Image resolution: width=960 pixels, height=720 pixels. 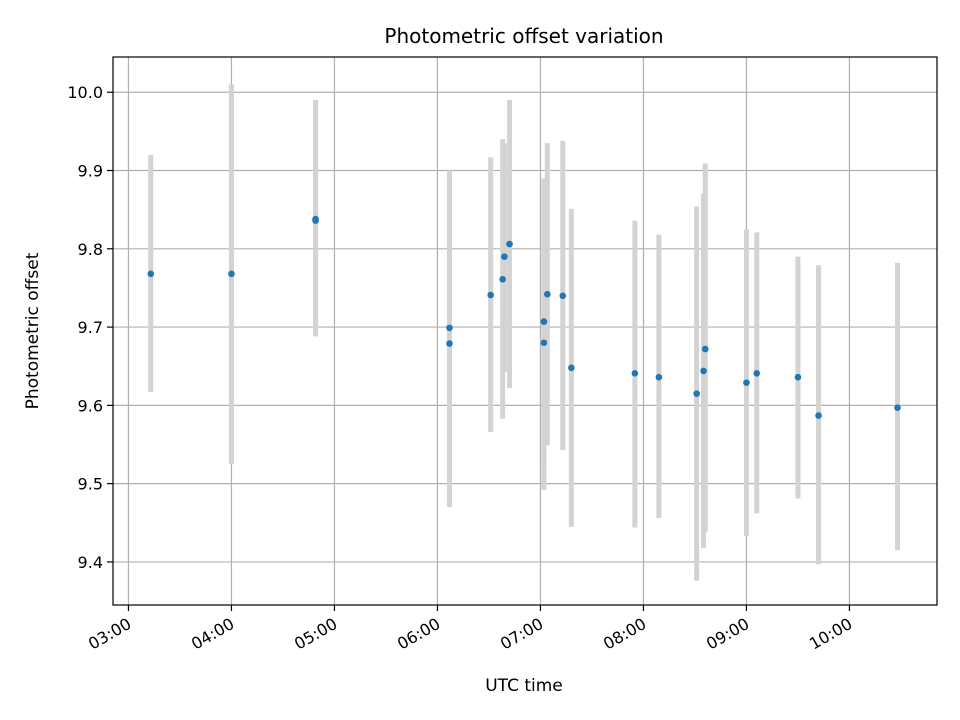 I want to click on y-tick-label: 9.7, so click(x=90, y=327).